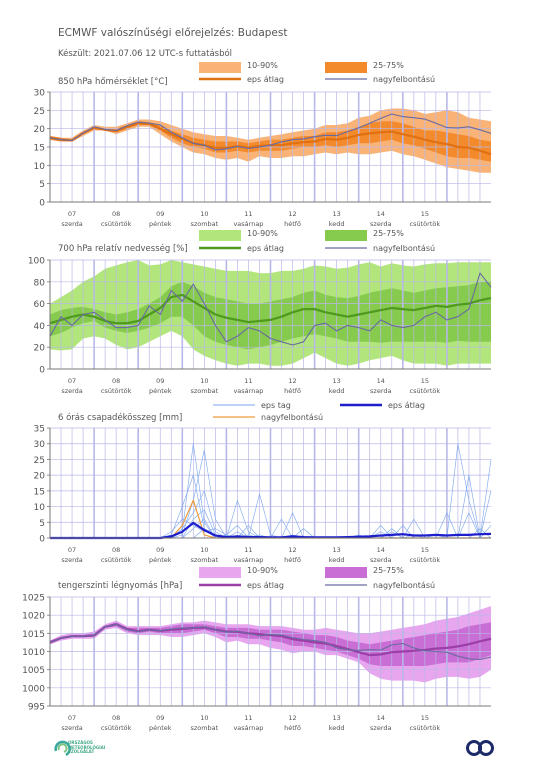 The height and width of the screenshot is (768, 543). I want to click on legend-label-outer: 10-90%, so click(262, 65).